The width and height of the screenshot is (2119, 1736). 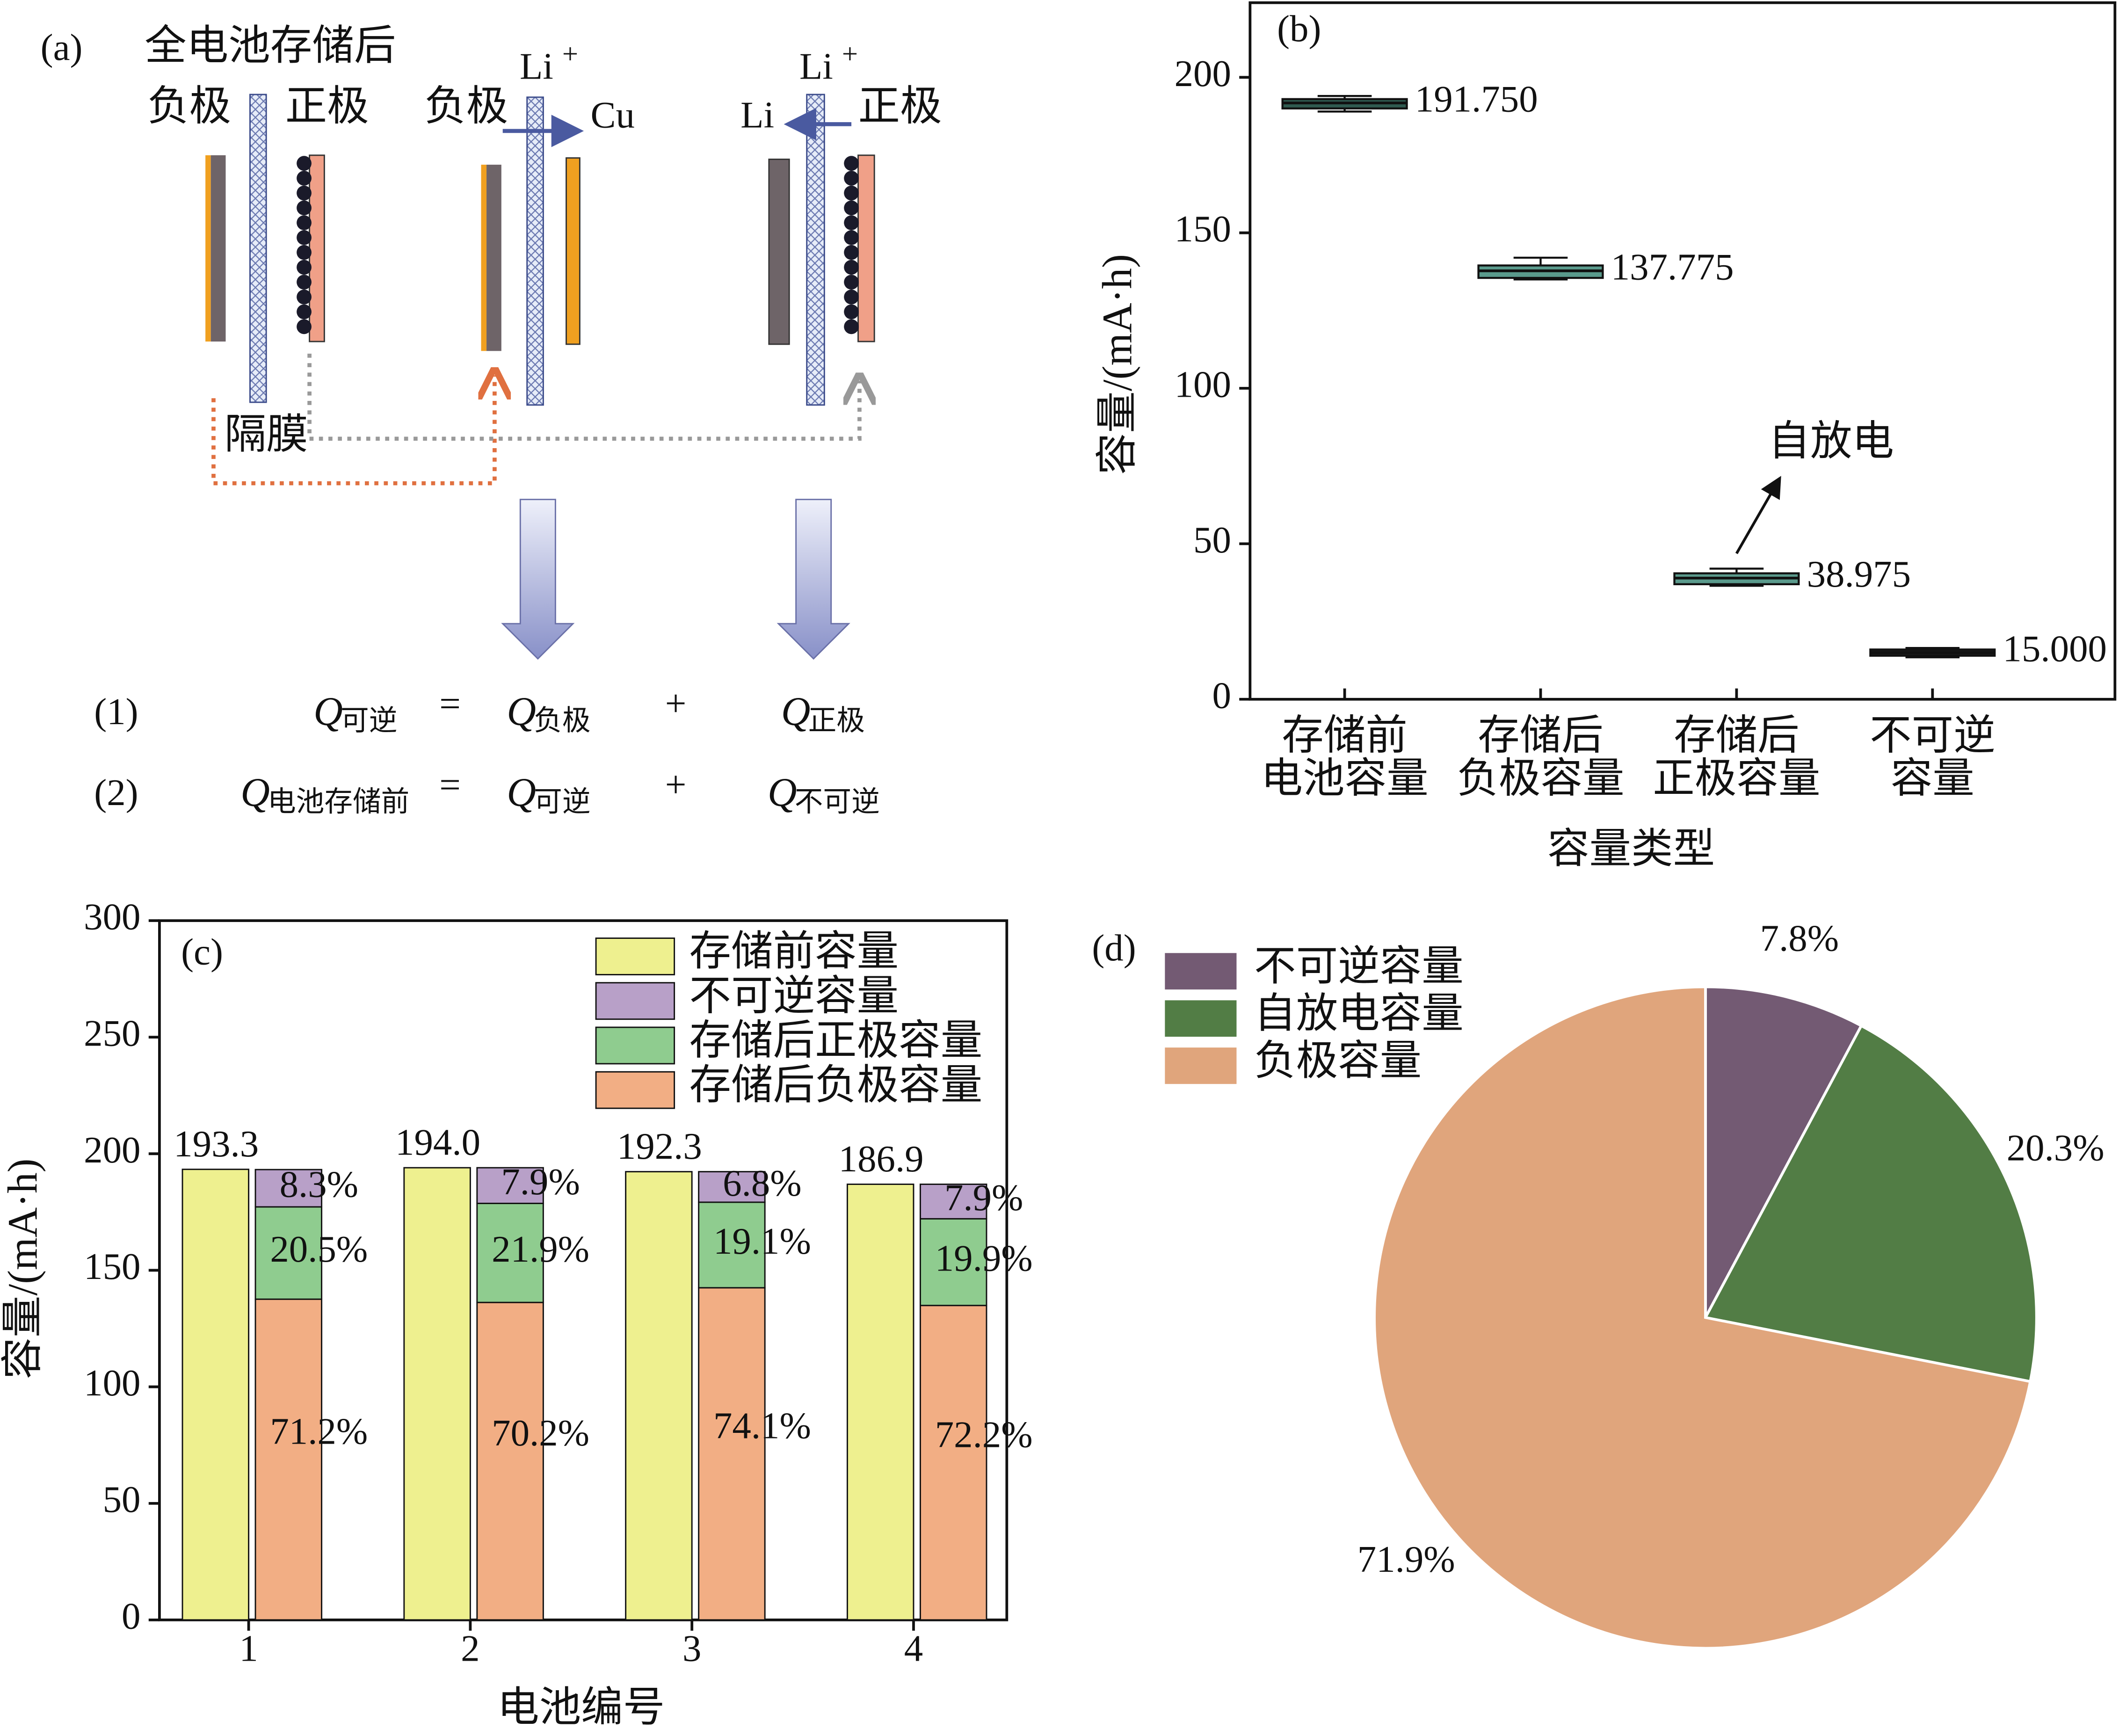 What do you see at coordinates (813, 579) in the screenshot?
I see `down-arrow` at bounding box center [813, 579].